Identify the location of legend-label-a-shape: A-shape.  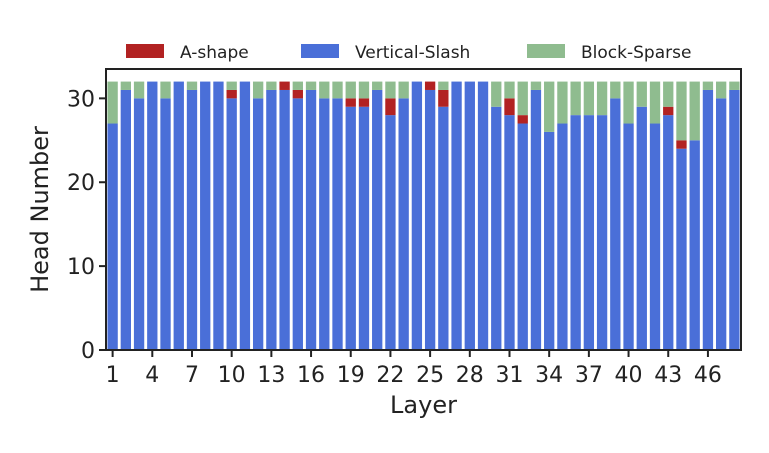
(214, 53).